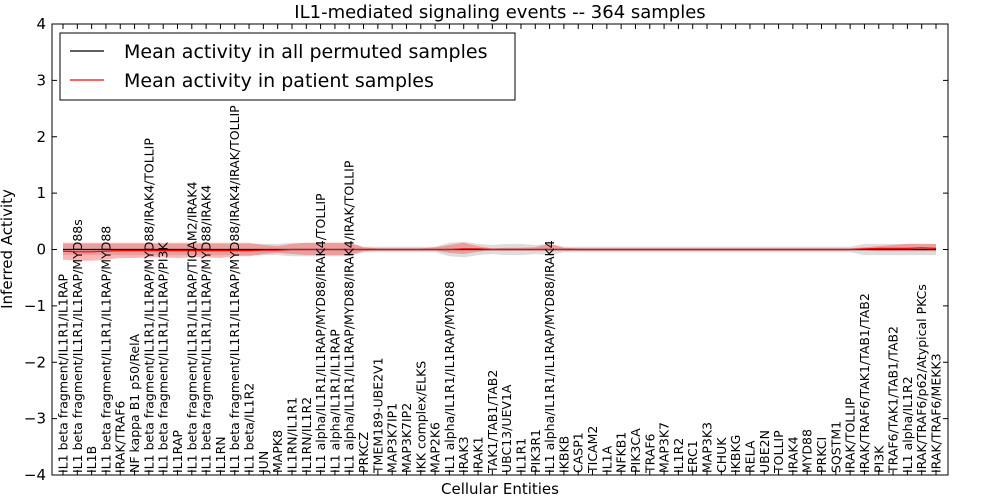 The height and width of the screenshot is (500, 1000). I want to click on x-tick-label: IRAK/TRAF6/MEKK3, so click(936, 413).